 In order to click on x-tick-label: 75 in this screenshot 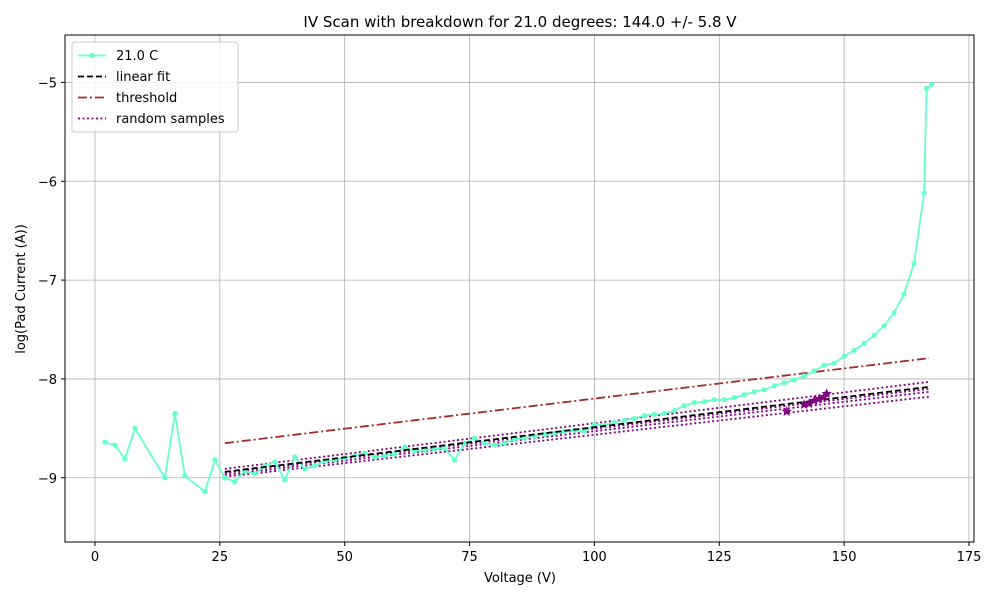, I will do `click(469, 557)`.